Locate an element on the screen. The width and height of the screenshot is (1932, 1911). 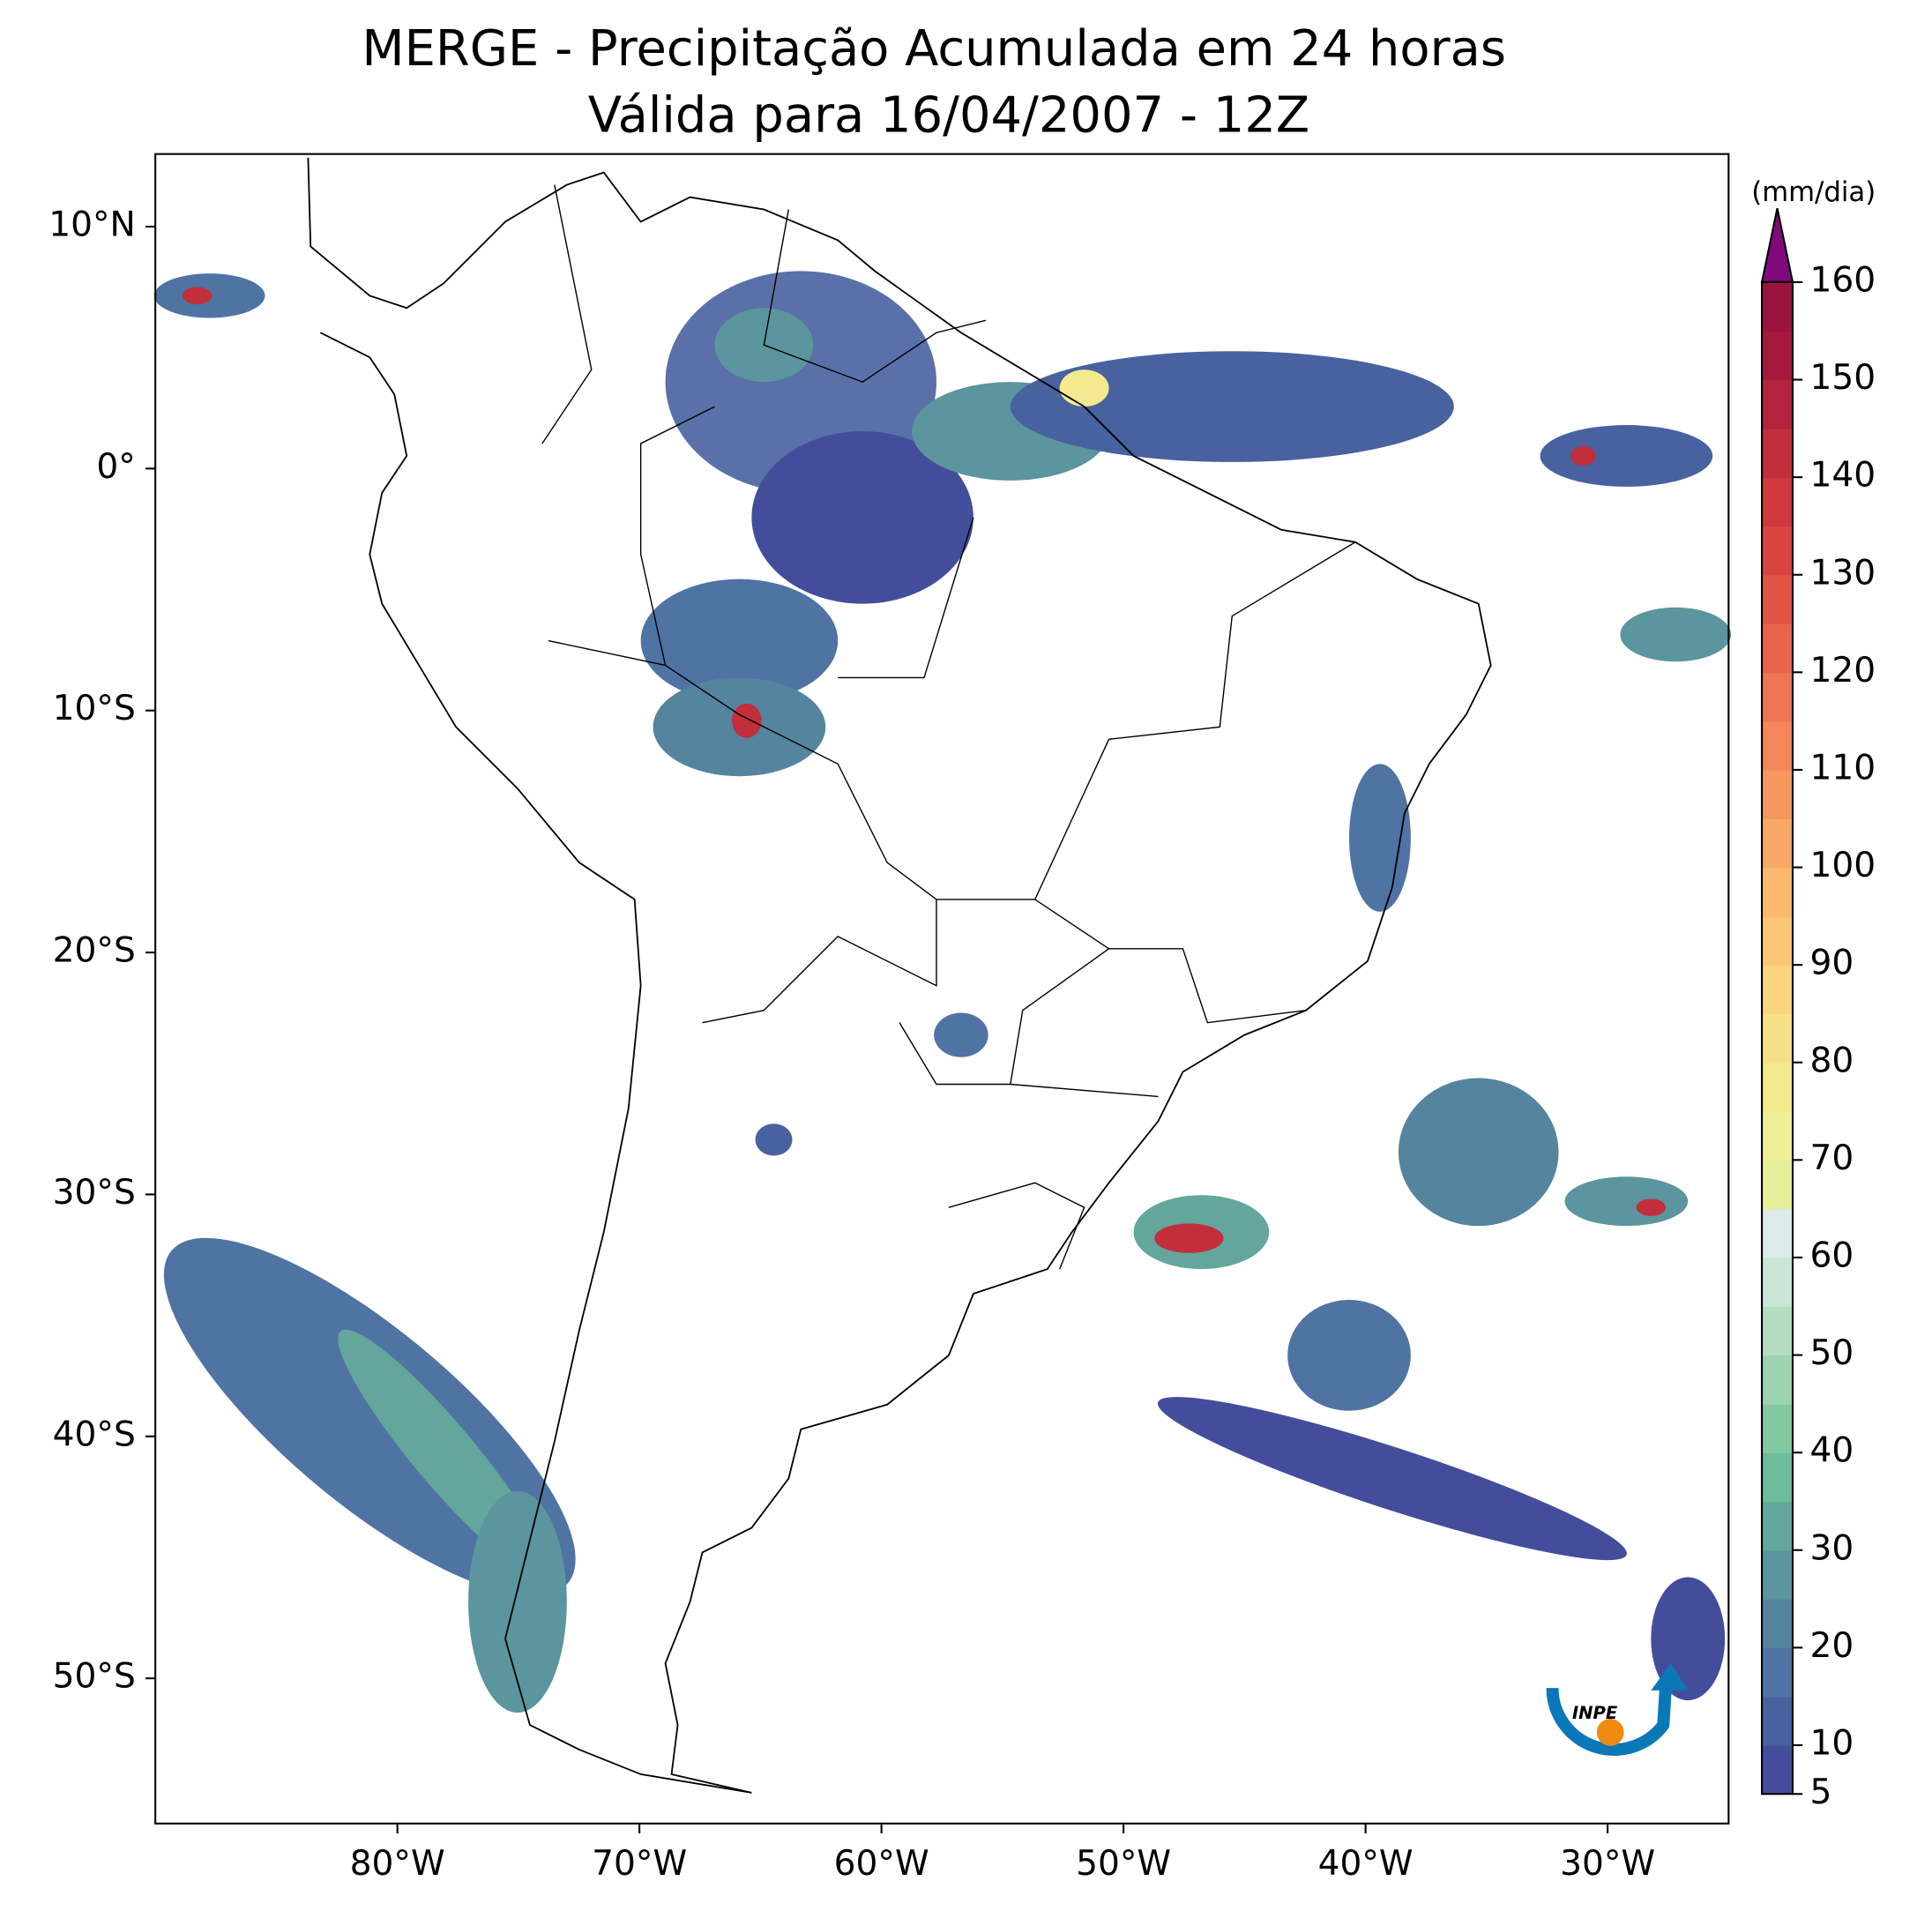
x-tick-label: 50°W is located at coordinates (1123, 1864).